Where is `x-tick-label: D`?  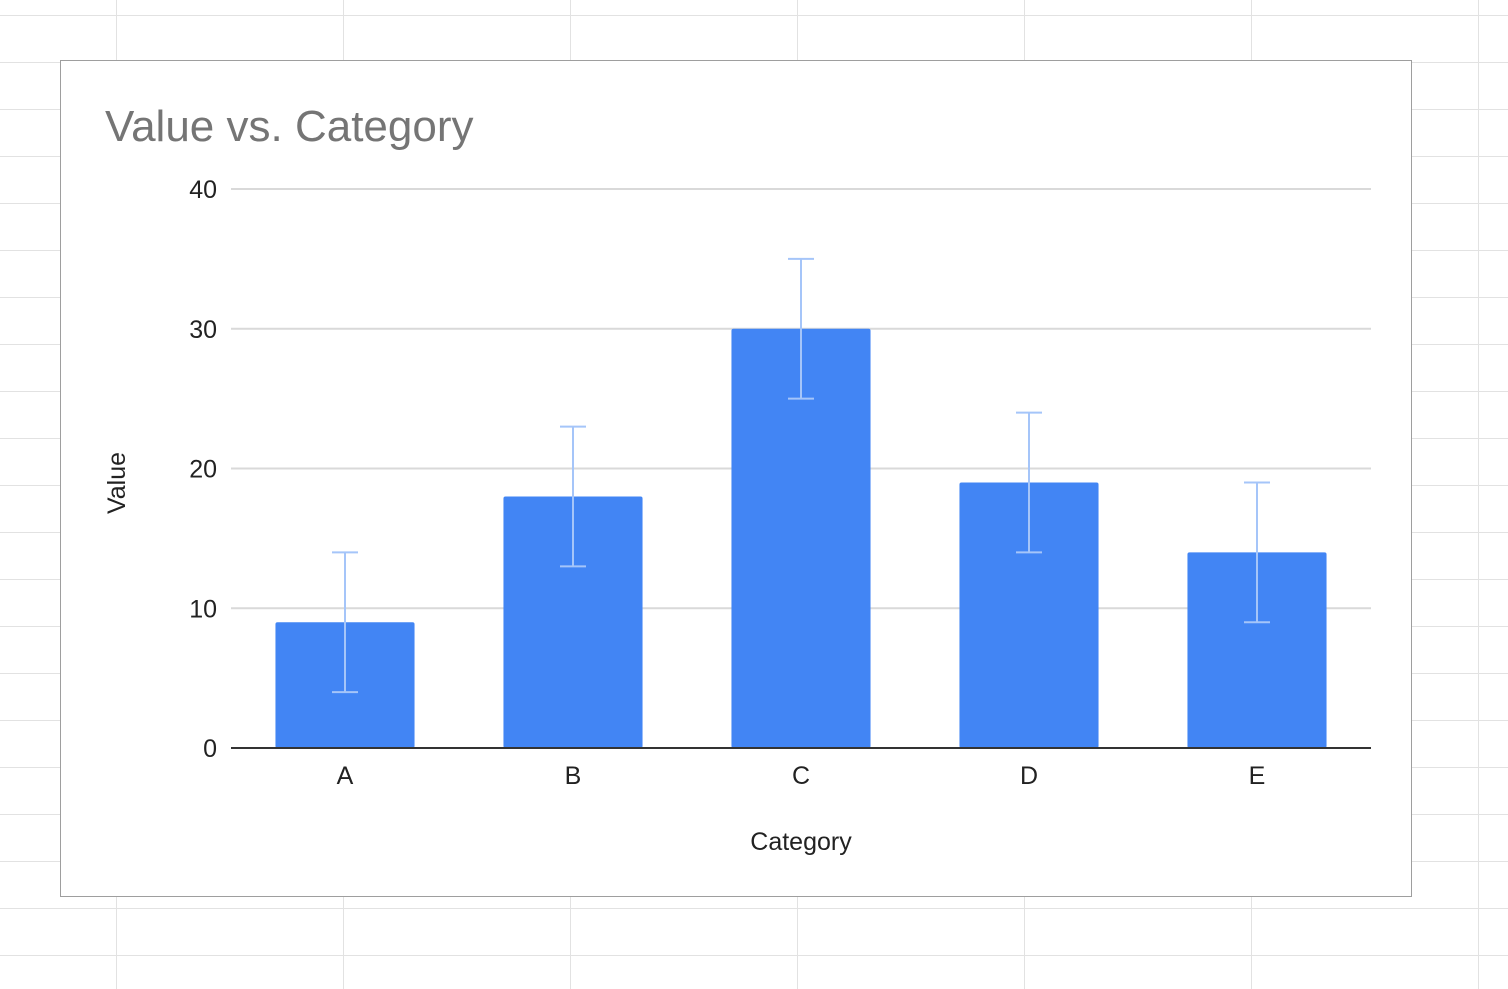
x-tick-label: D is located at coordinates (1029, 776).